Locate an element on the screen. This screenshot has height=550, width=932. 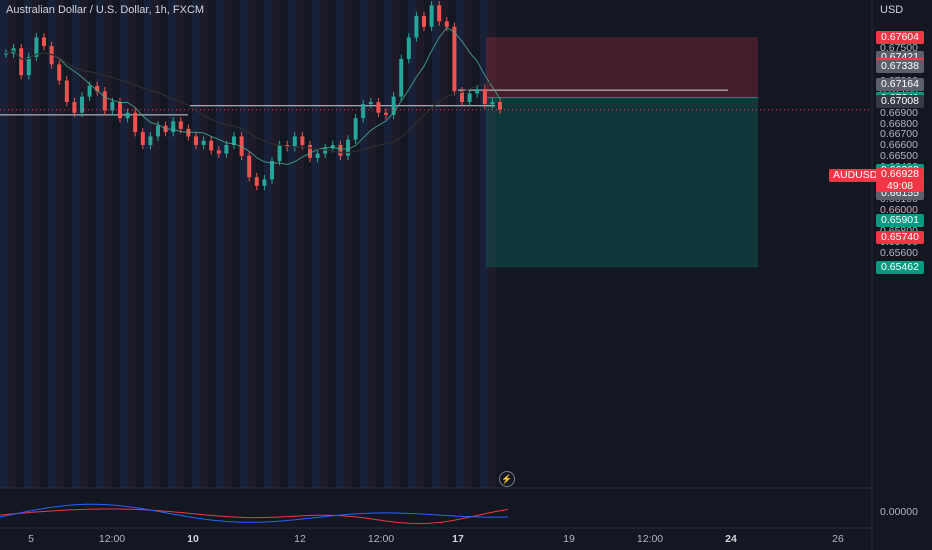
oscillator-signal-line is located at coordinates (254, 513).